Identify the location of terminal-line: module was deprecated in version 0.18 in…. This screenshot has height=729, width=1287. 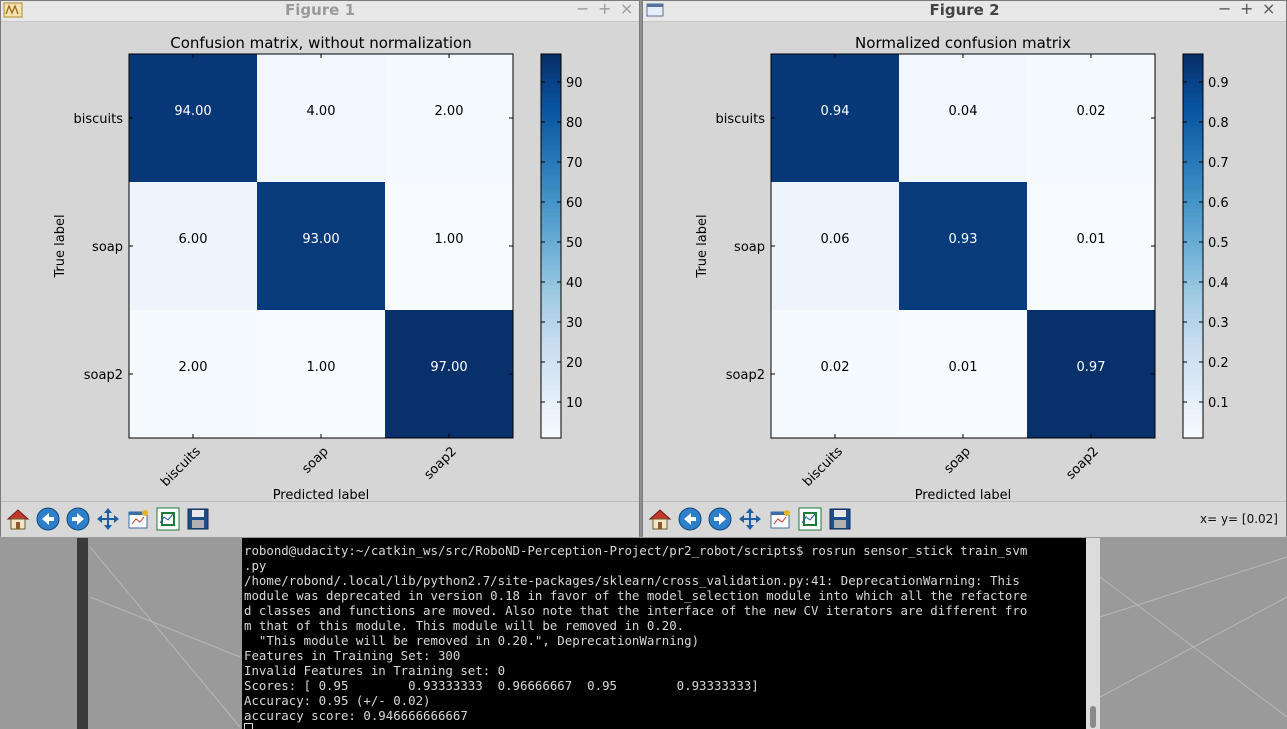
(636, 595).